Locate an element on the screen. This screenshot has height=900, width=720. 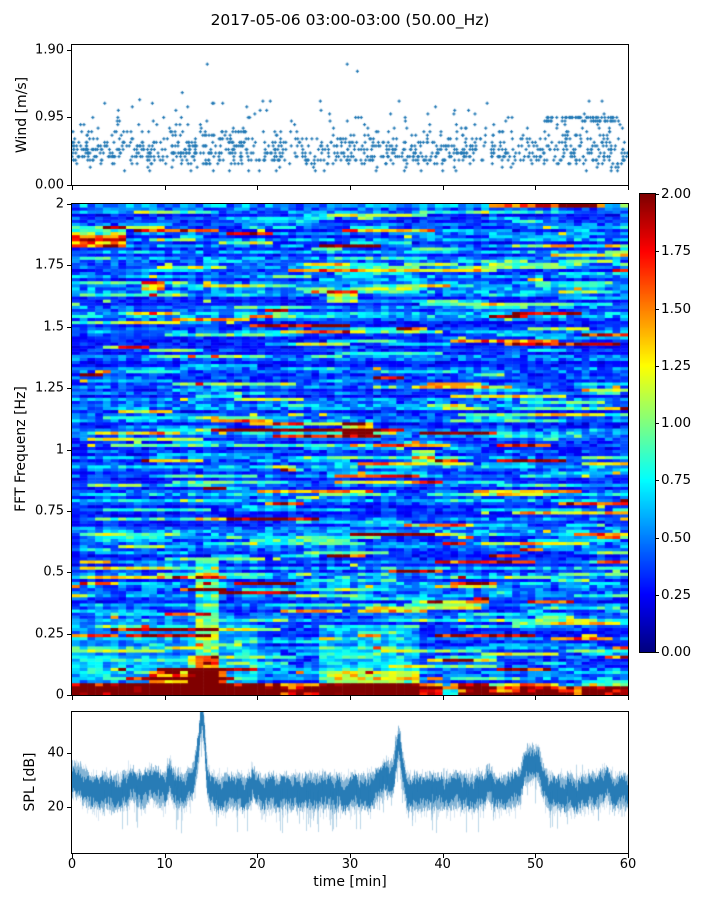
time-xtick-label: 40 is located at coordinates (442, 864).